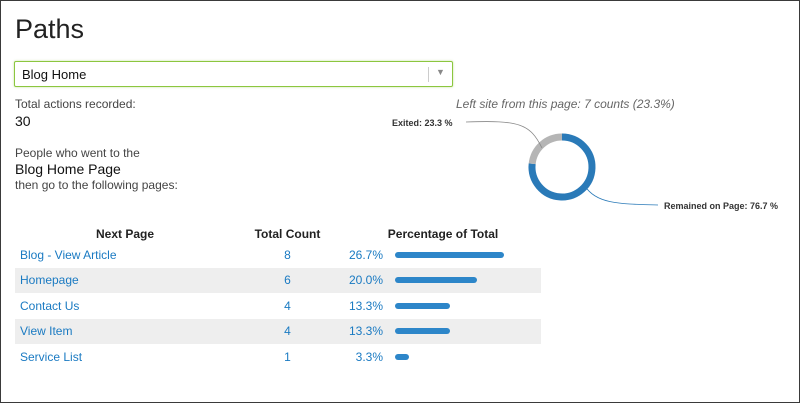 The image size is (800, 403). Describe the element at coordinates (75, 104) in the screenshot. I see `total-actions-label: Total actions recorded:` at that location.